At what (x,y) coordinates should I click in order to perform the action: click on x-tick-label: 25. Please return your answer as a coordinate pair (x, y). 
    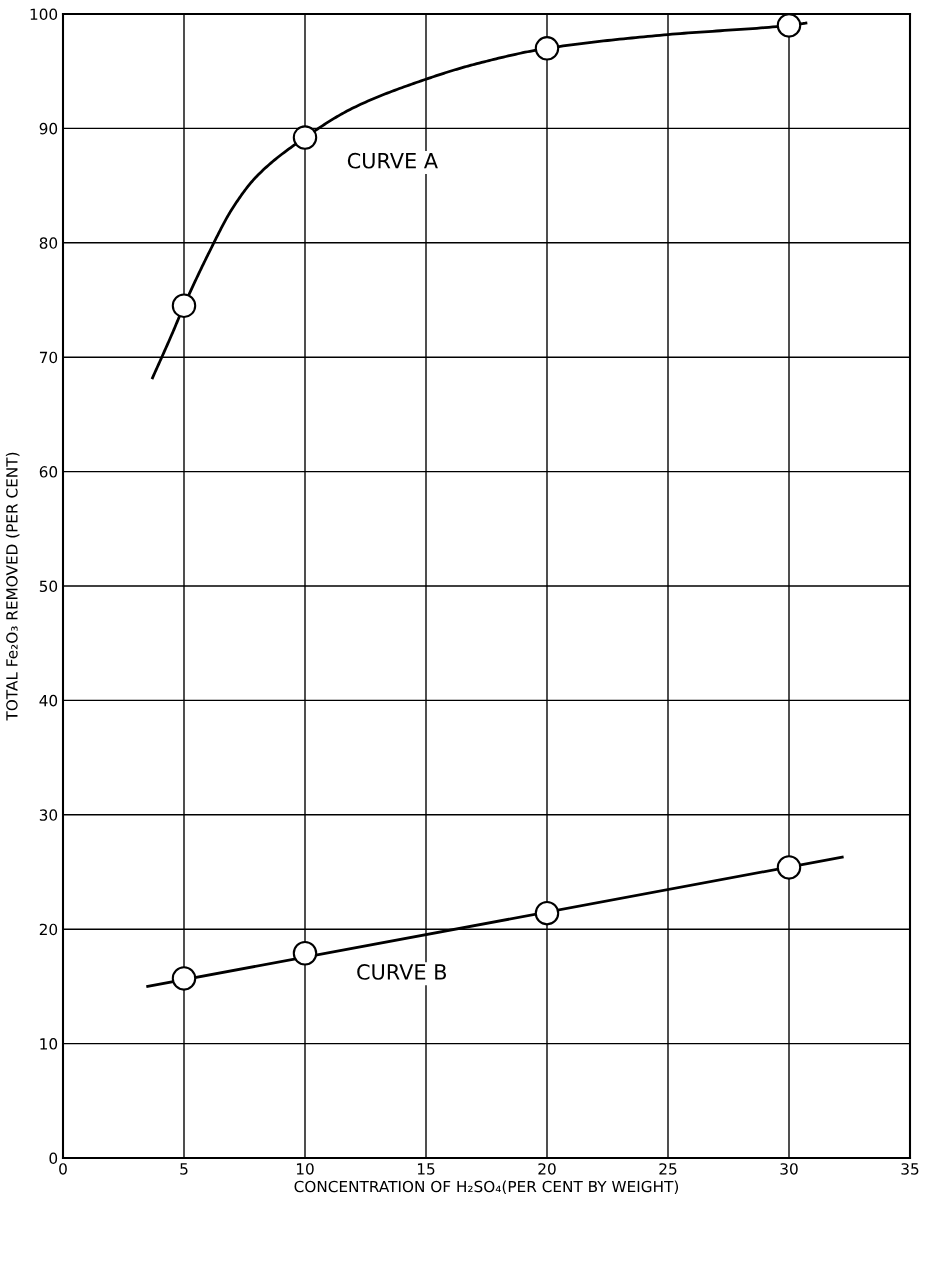
    Looking at the image, I should click on (668, 1169).